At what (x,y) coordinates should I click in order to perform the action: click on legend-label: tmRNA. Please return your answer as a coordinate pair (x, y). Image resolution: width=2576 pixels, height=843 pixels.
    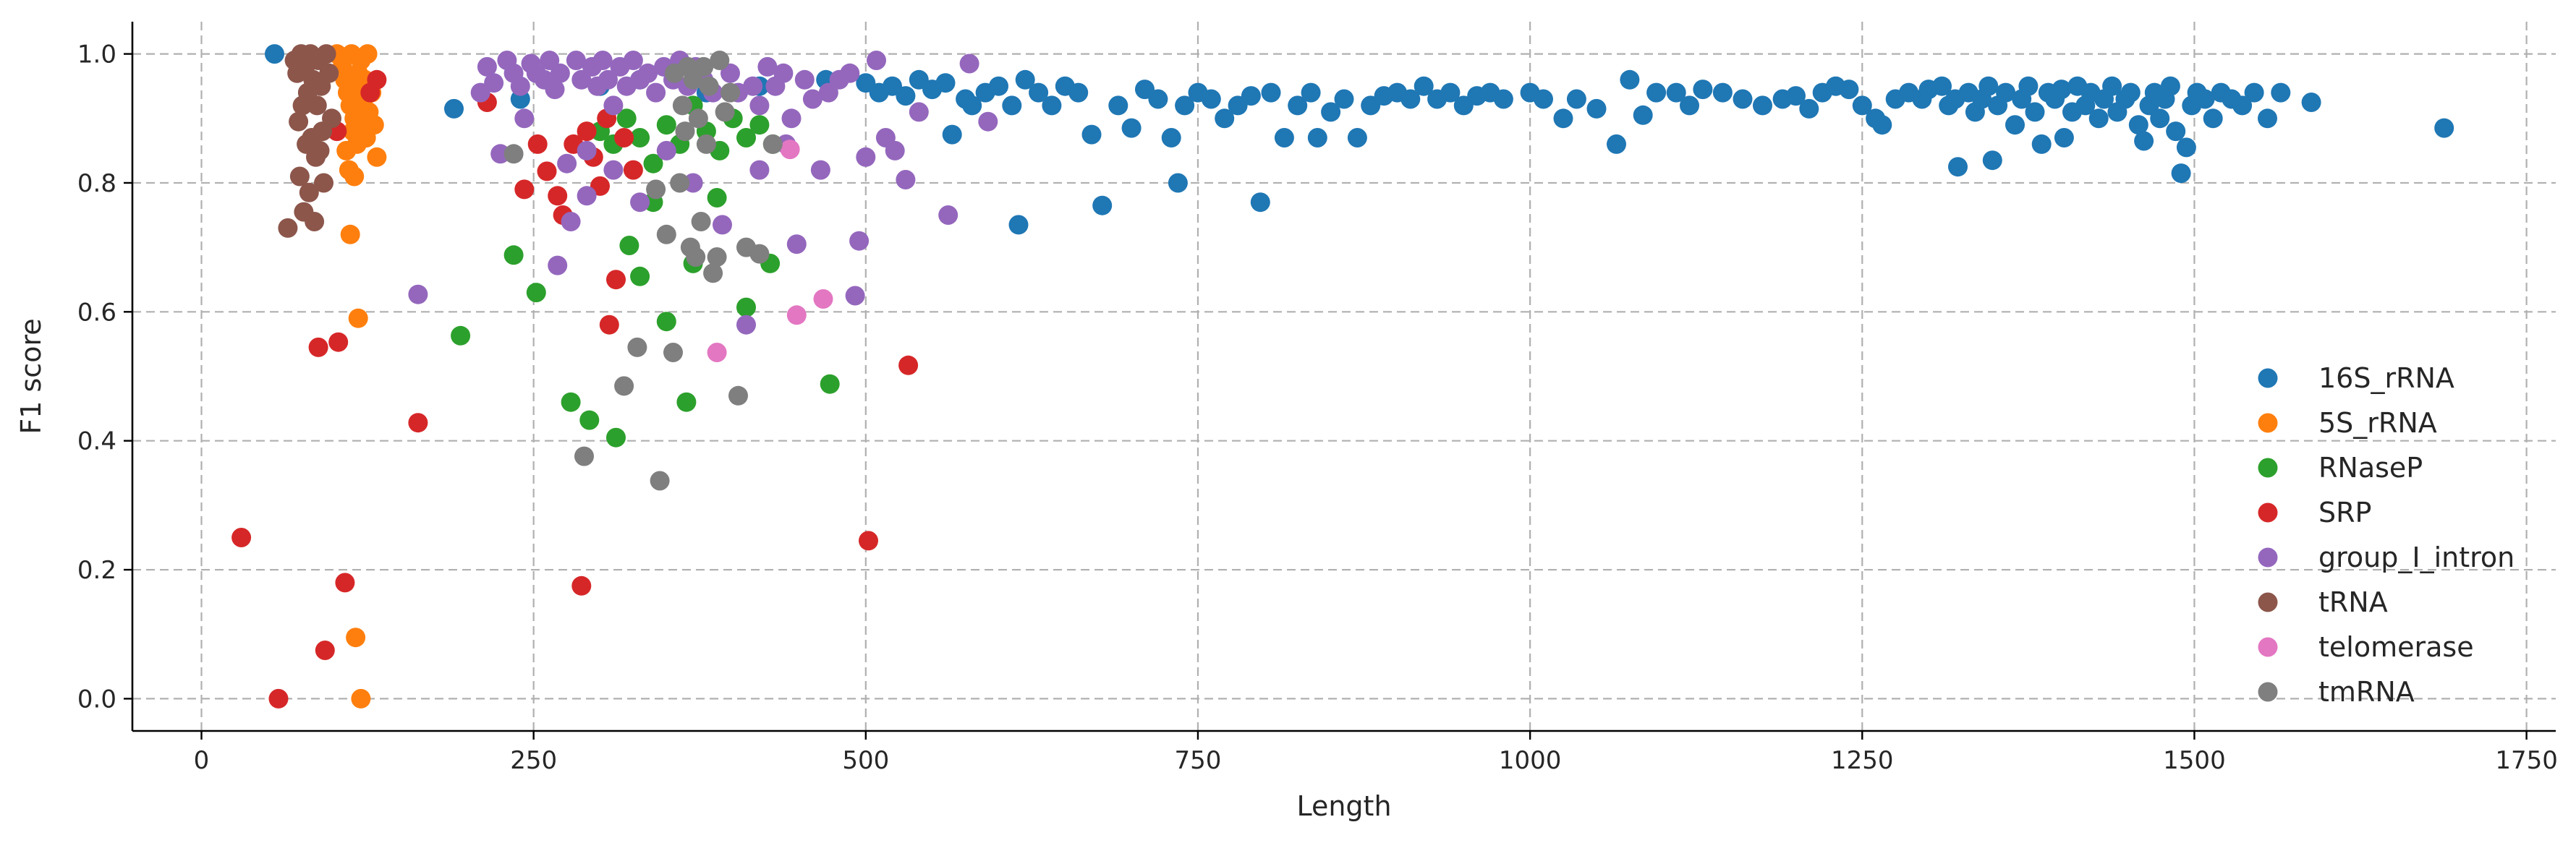
    Looking at the image, I should click on (2366, 692).